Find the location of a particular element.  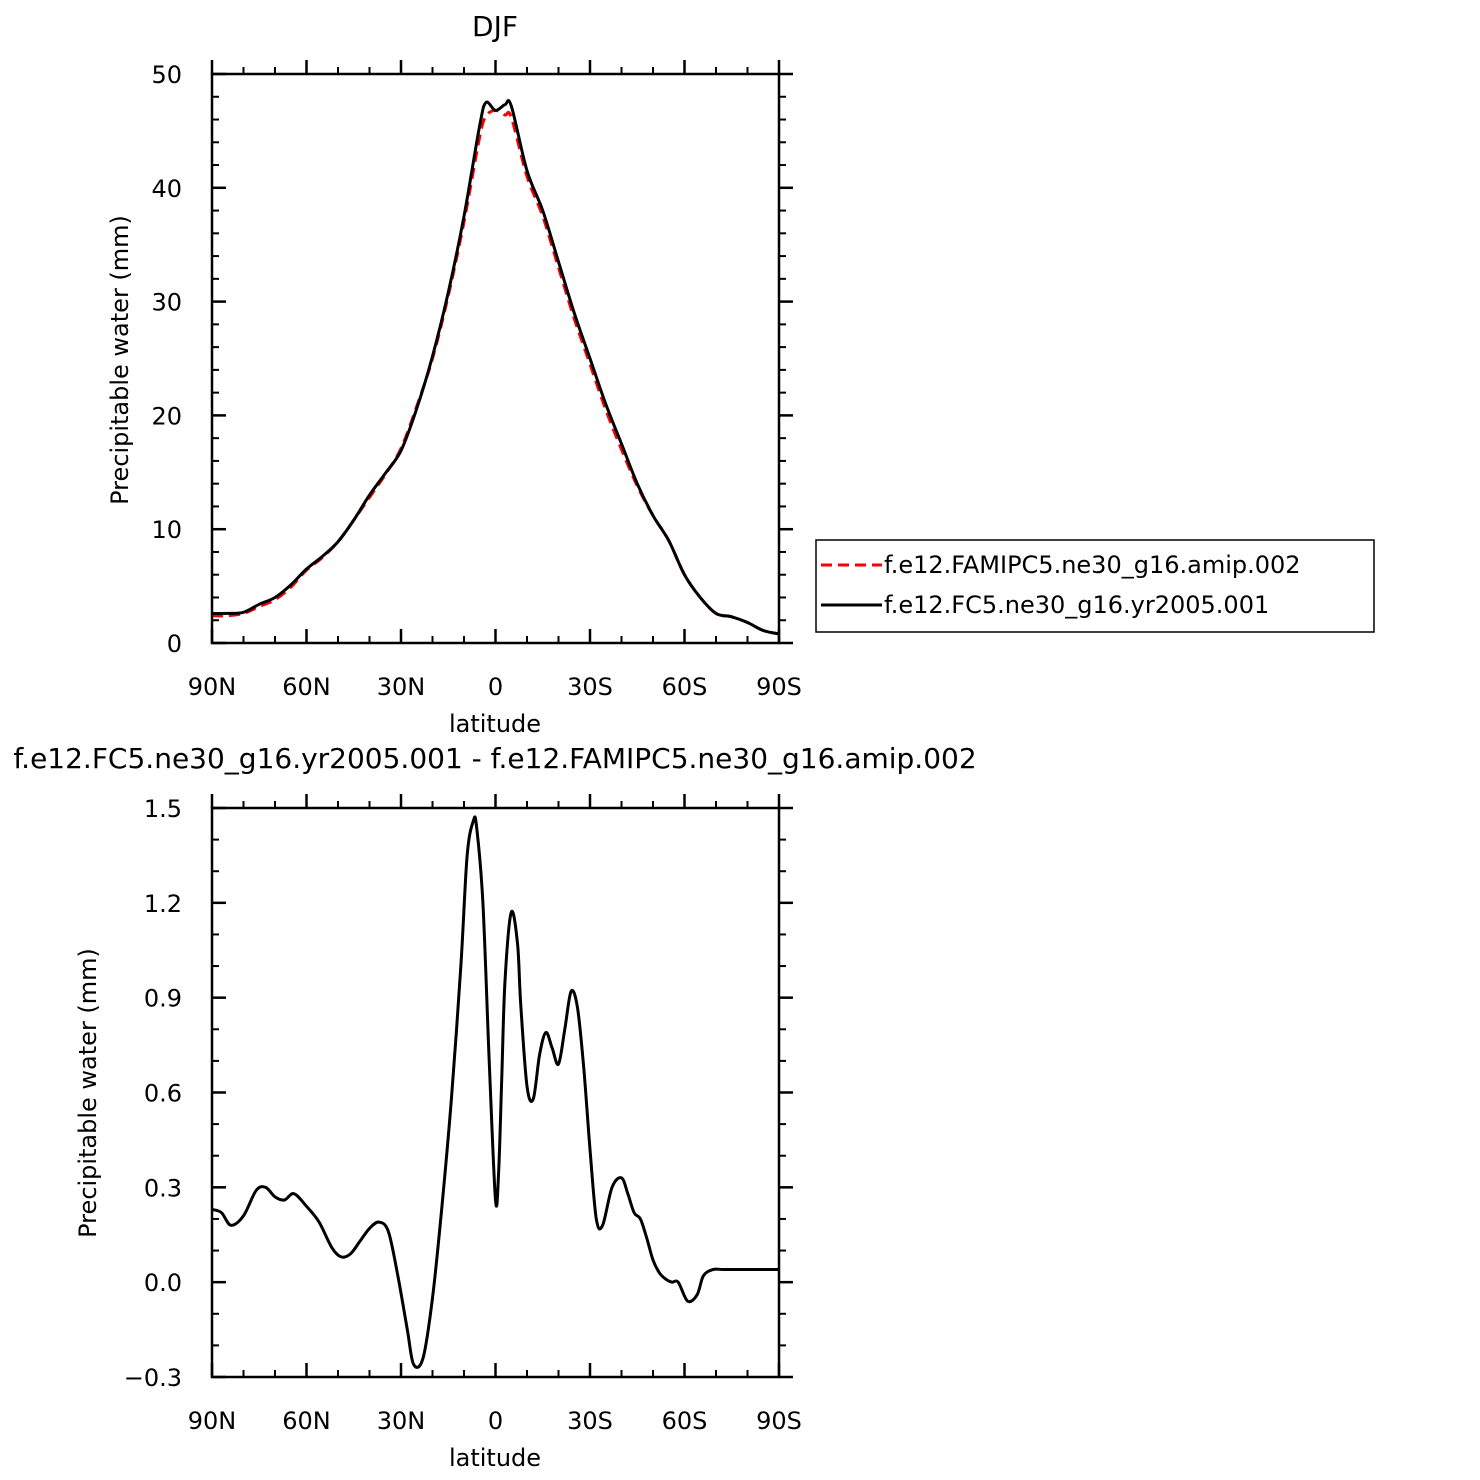

bottom-ytick-label: 0.0 is located at coordinates (163, 1283).